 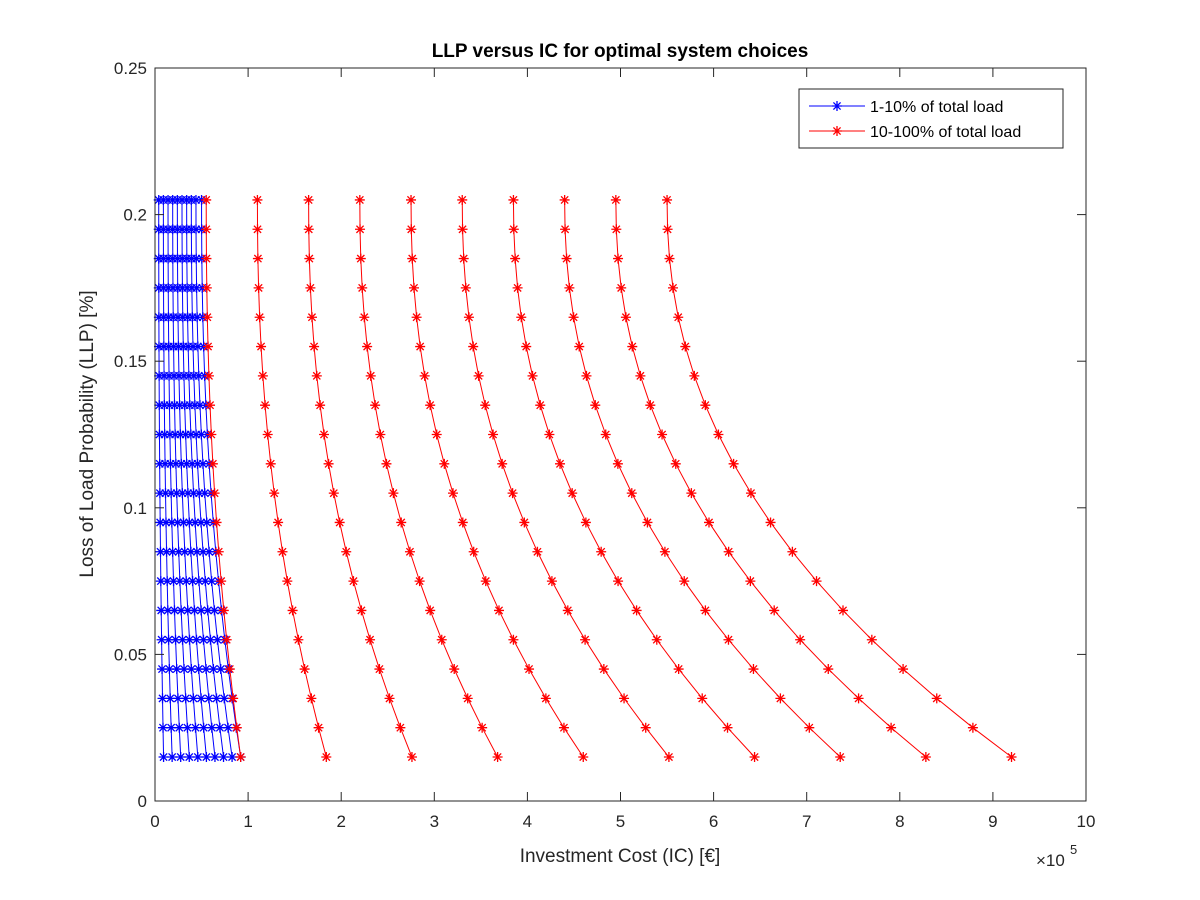 I want to click on y-tick-label: 0, so click(x=142, y=801).